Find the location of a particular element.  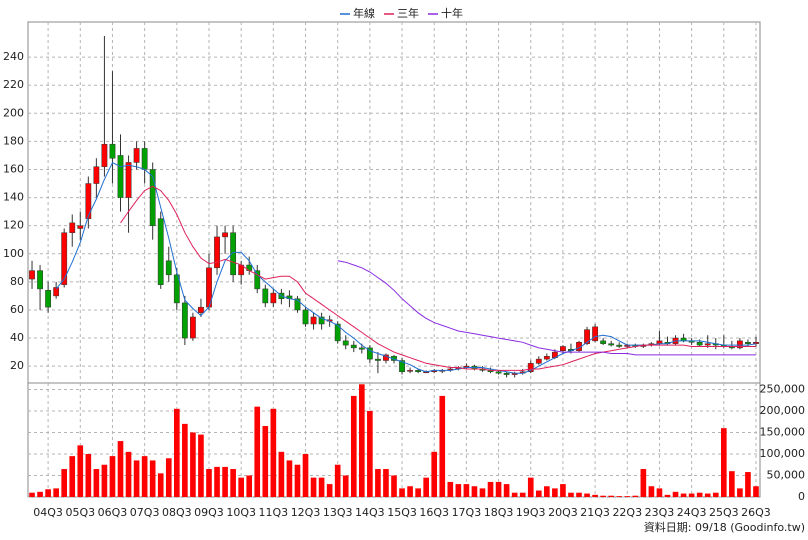

x-tick-label: 18Q3 is located at coordinates (499, 512).